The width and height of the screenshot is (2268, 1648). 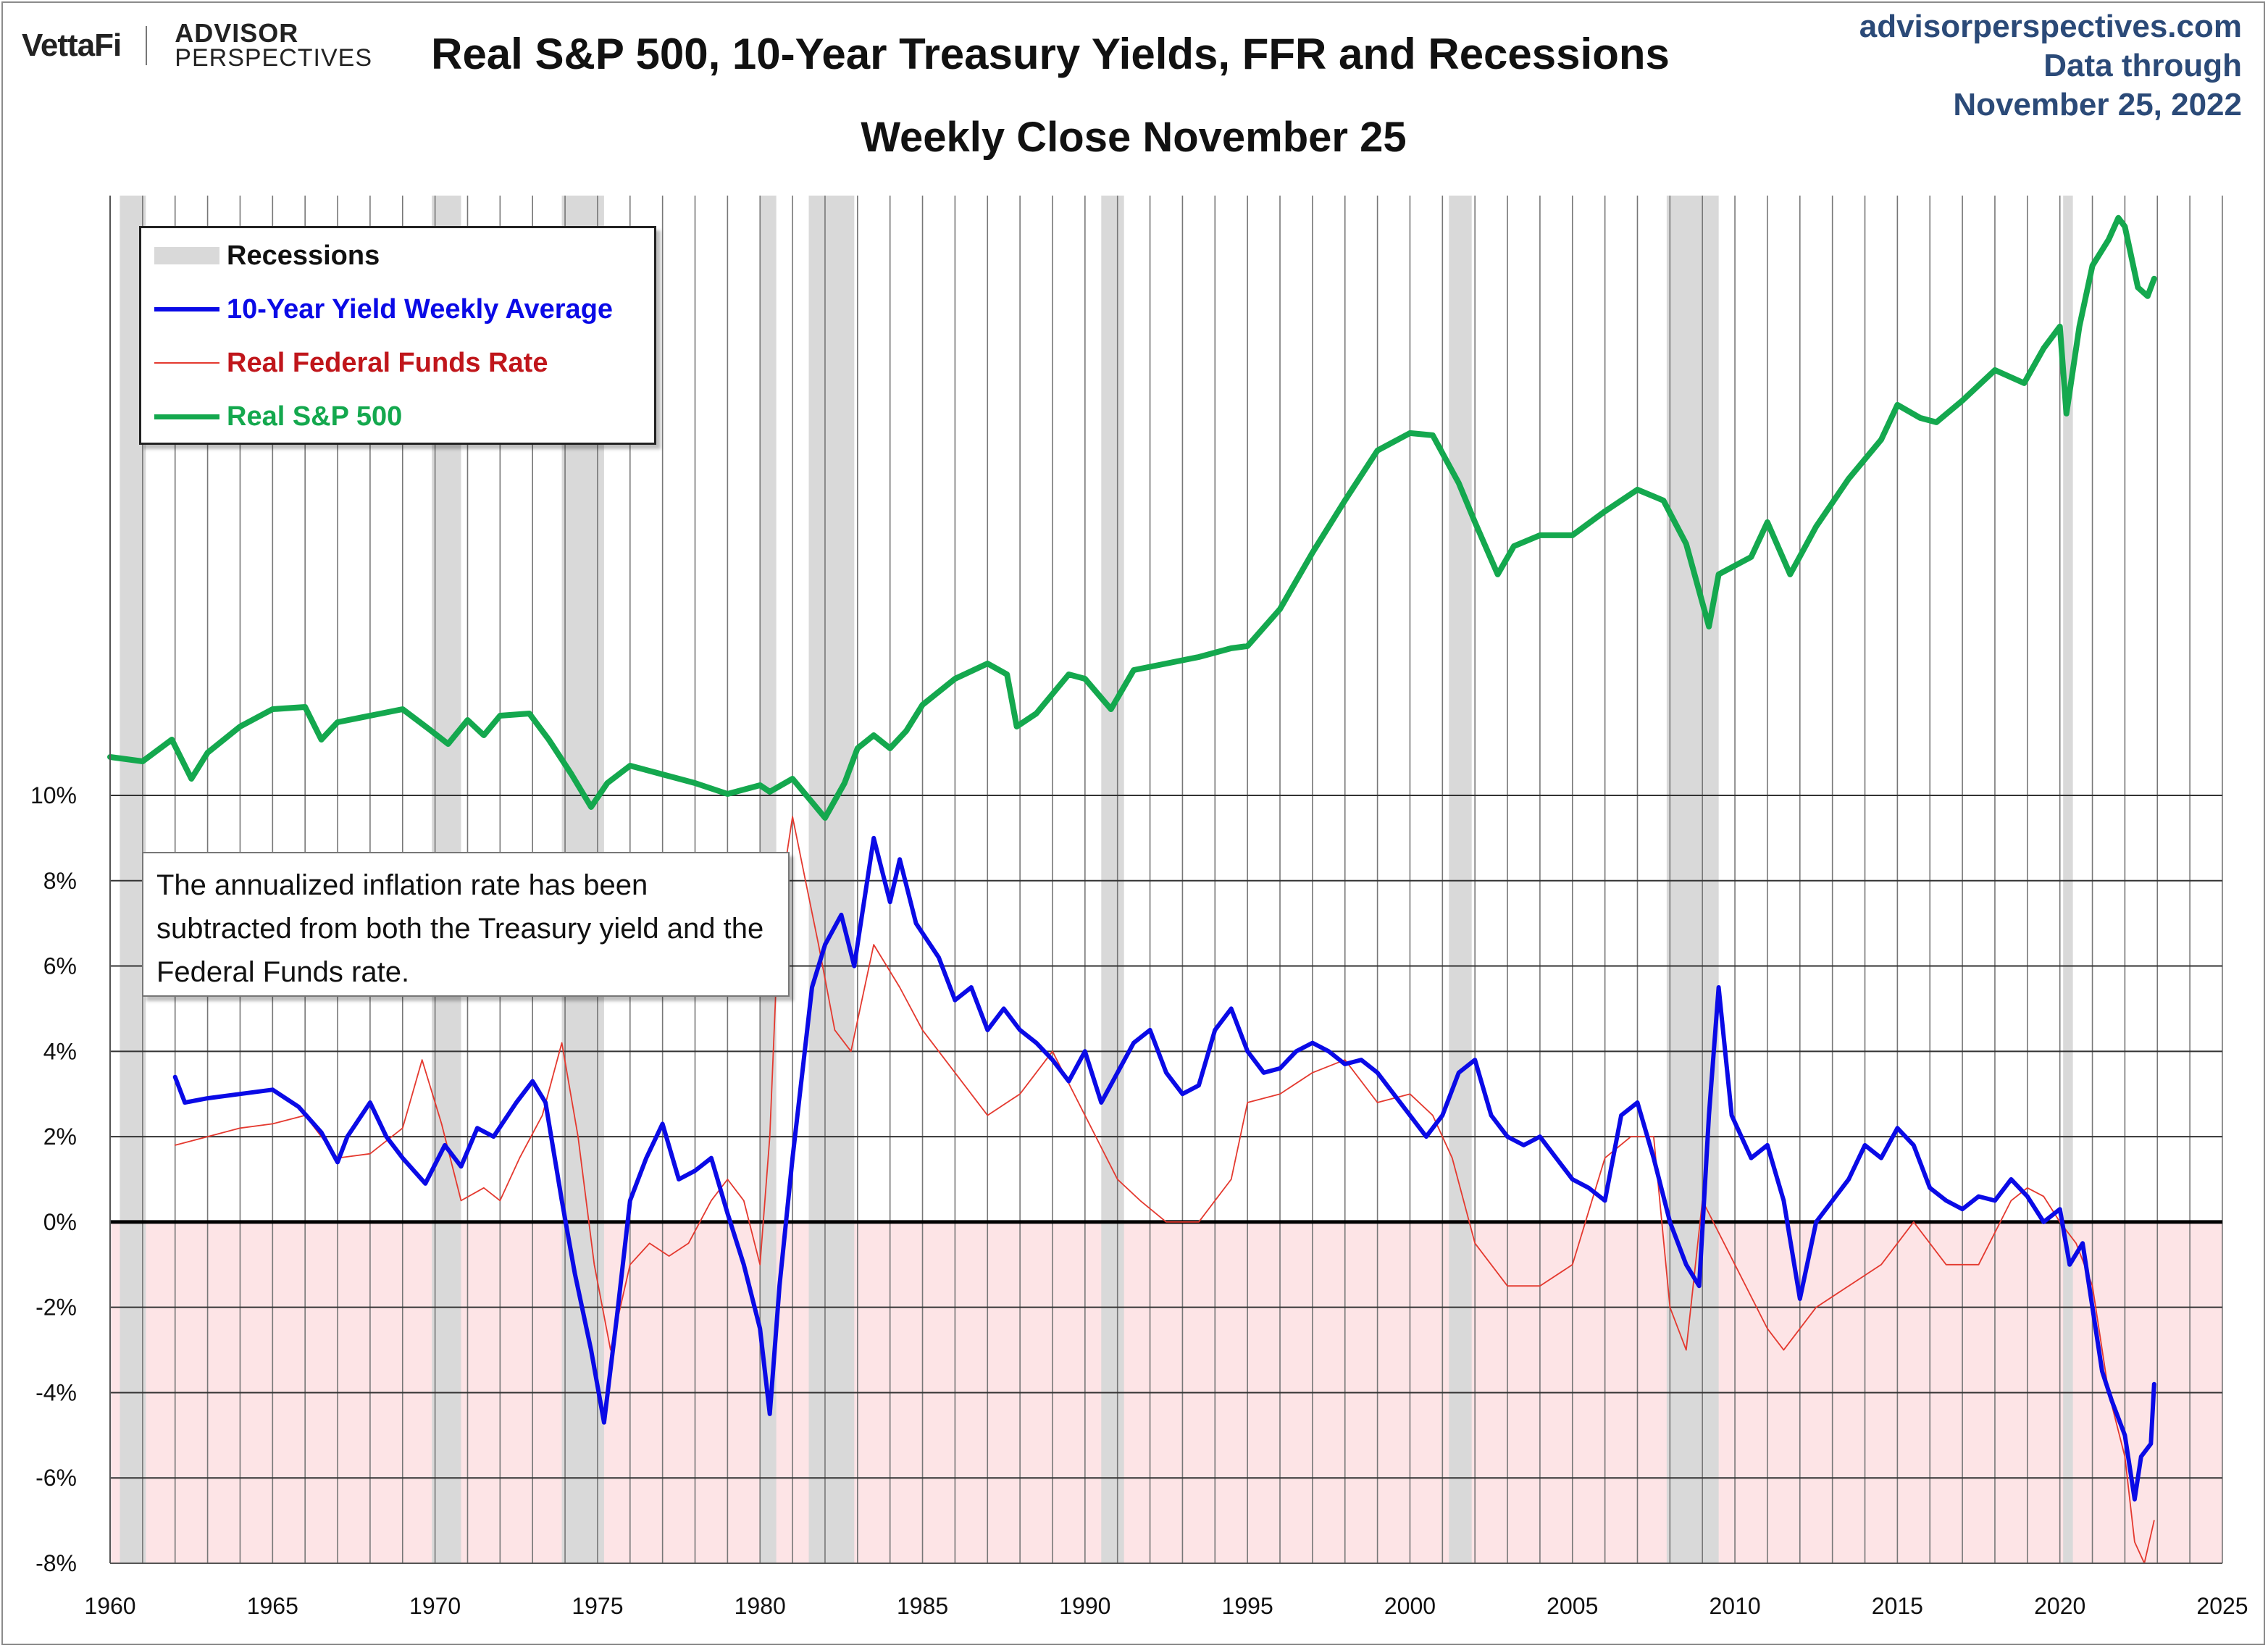 What do you see at coordinates (60, 966) in the screenshot?
I see `y-tick-label: 6%` at bounding box center [60, 966].